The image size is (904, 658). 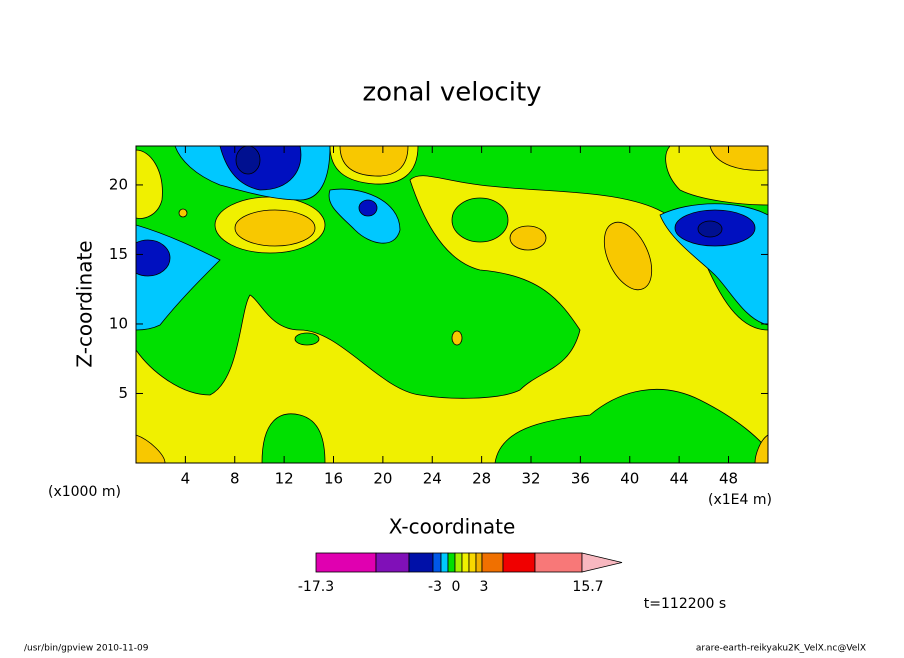 I want to click on y-axis-label: Z-coordinate, so click(x=85, y=303).